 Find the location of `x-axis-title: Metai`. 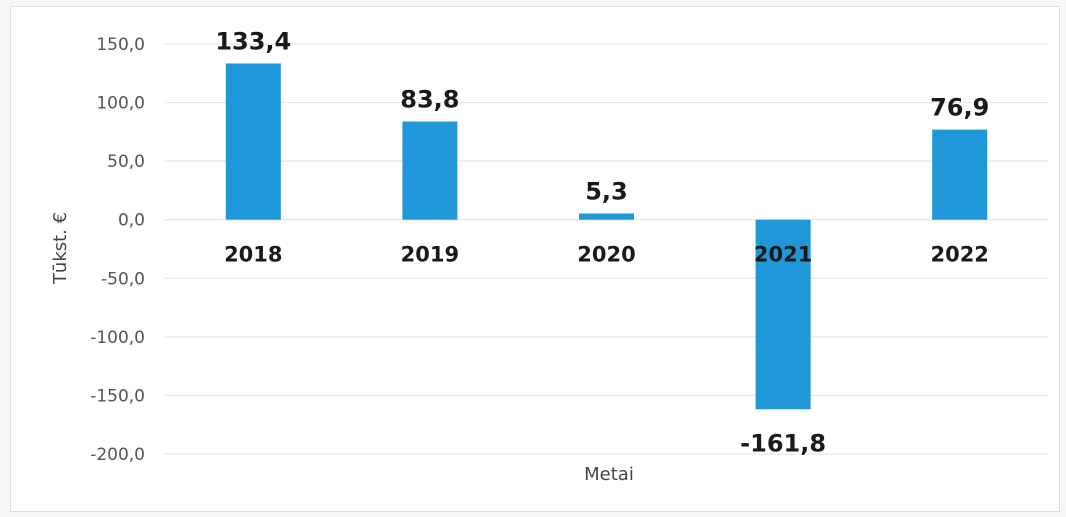

x-axis-title: Metai is located at coordinates (609, 474).